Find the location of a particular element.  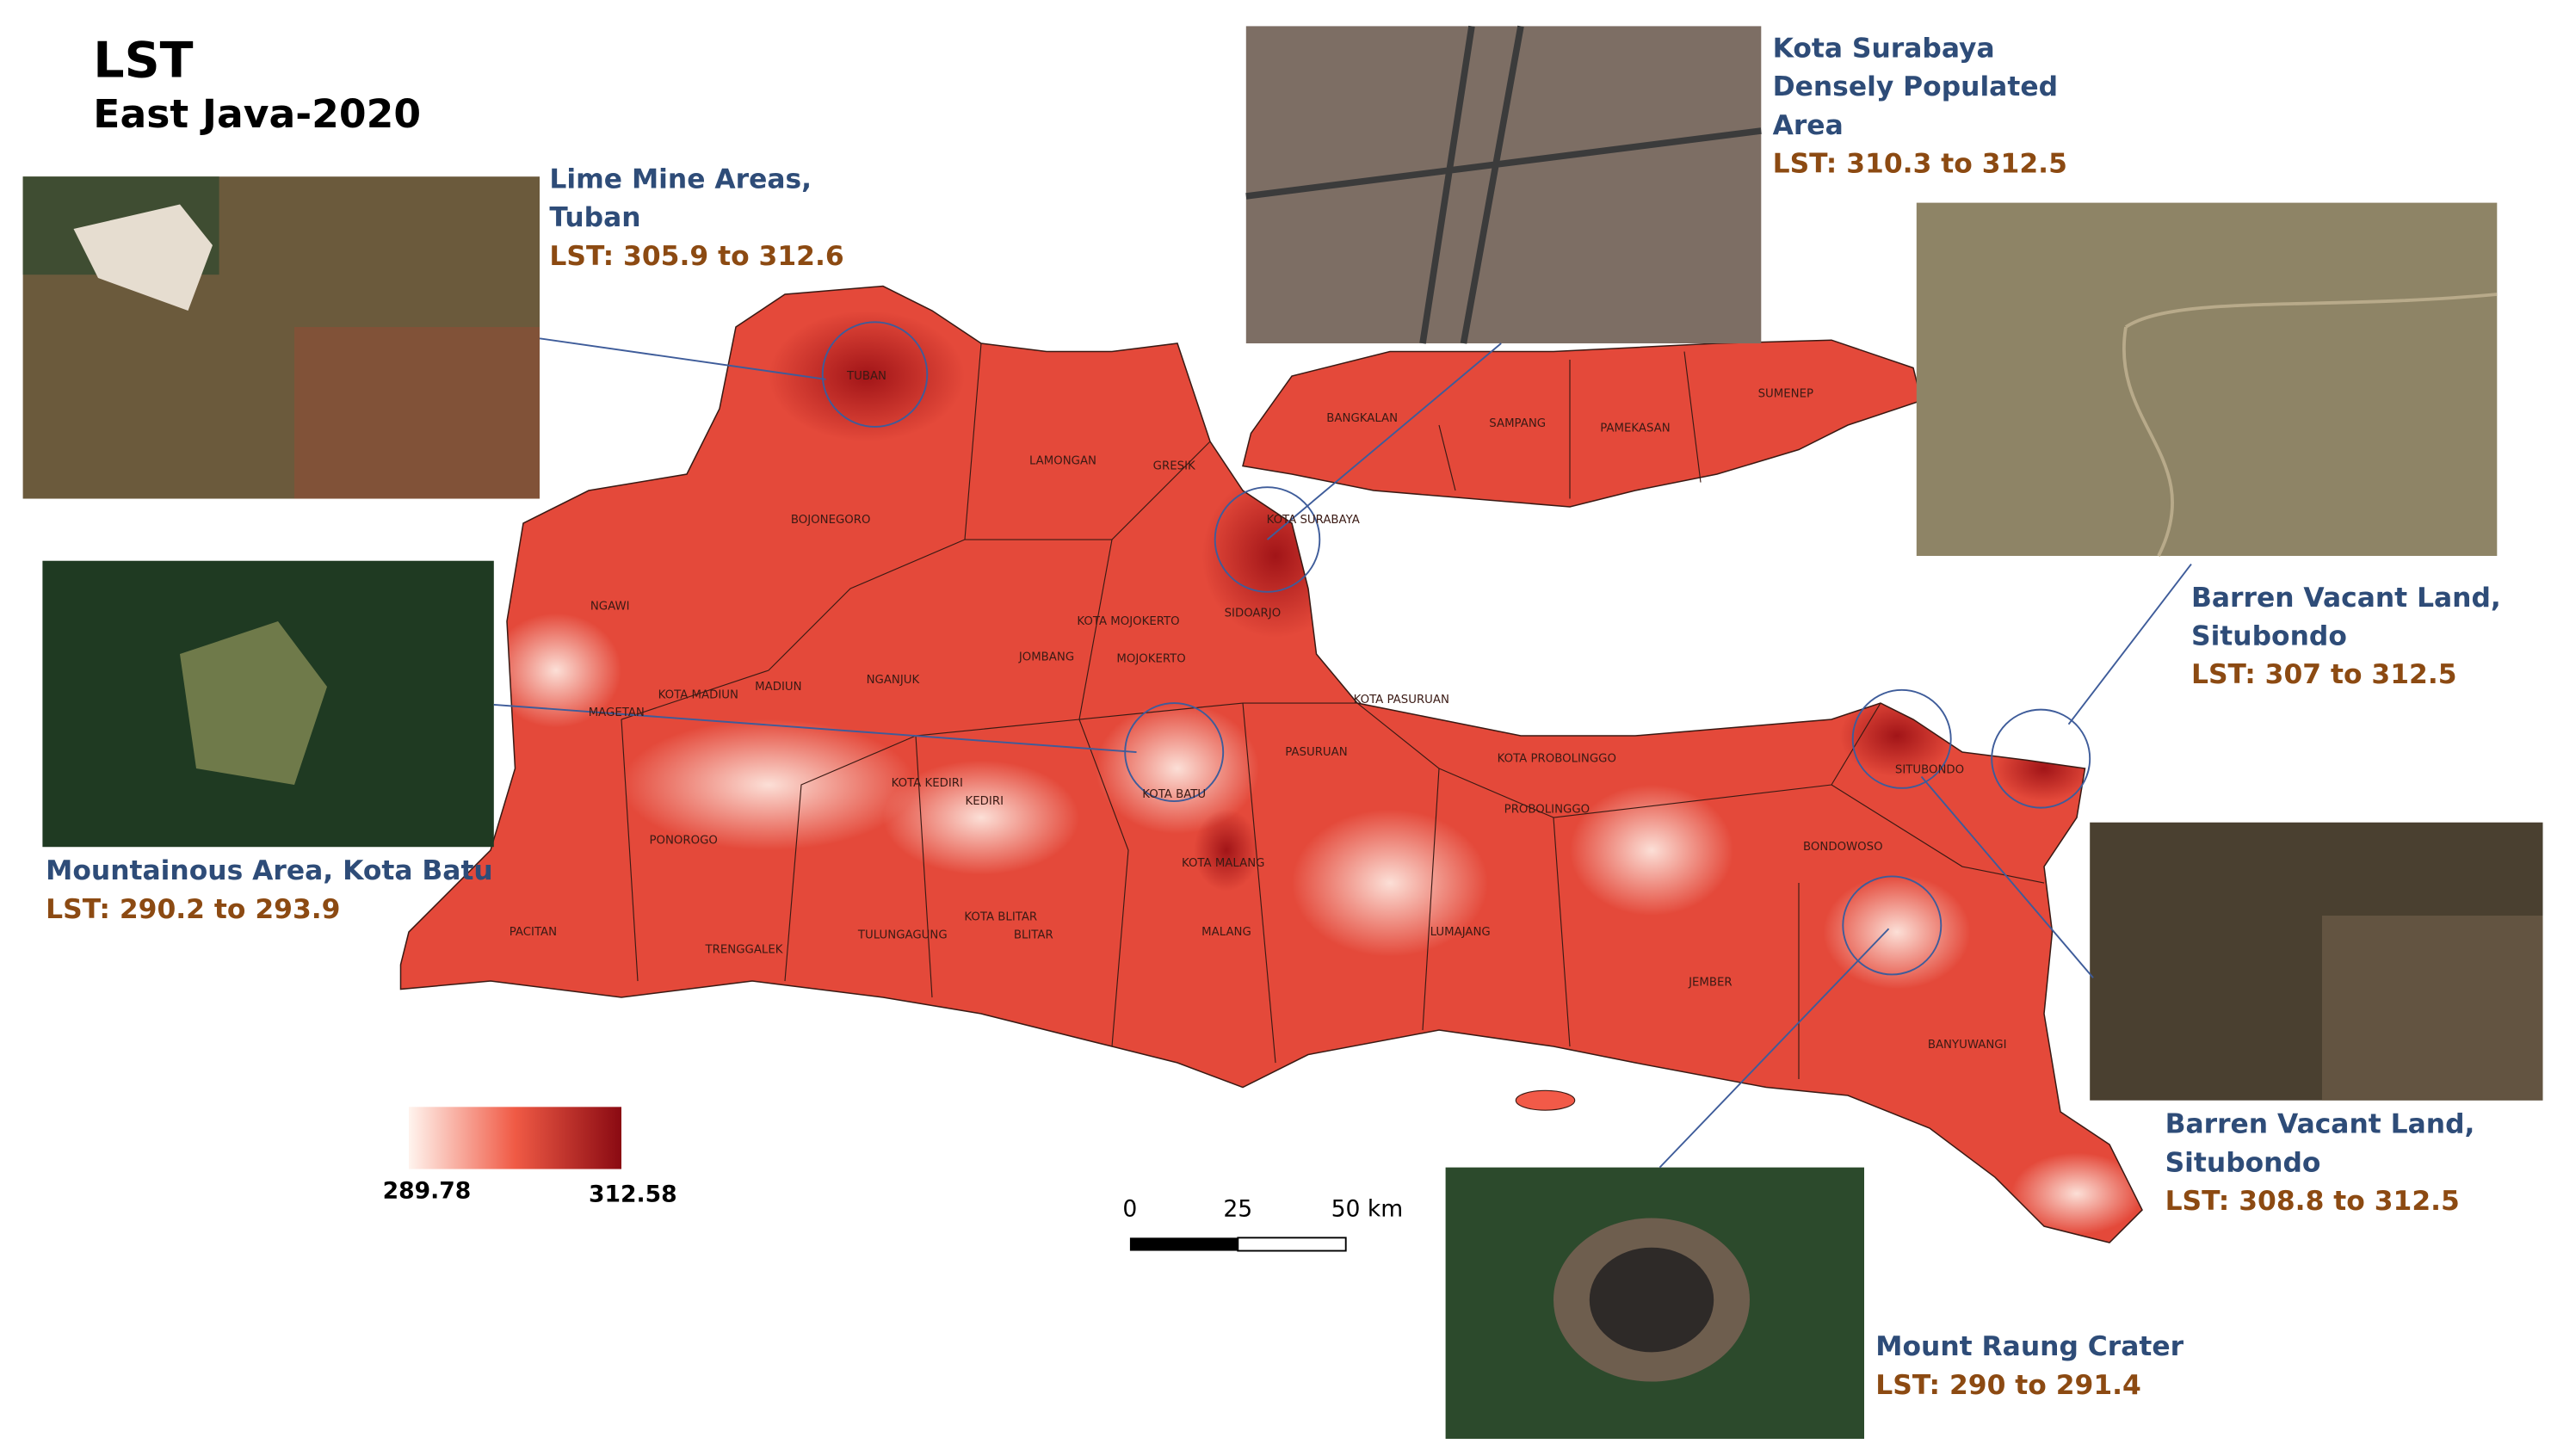

region-label: MADIUN is located at coordinates (778, 687).